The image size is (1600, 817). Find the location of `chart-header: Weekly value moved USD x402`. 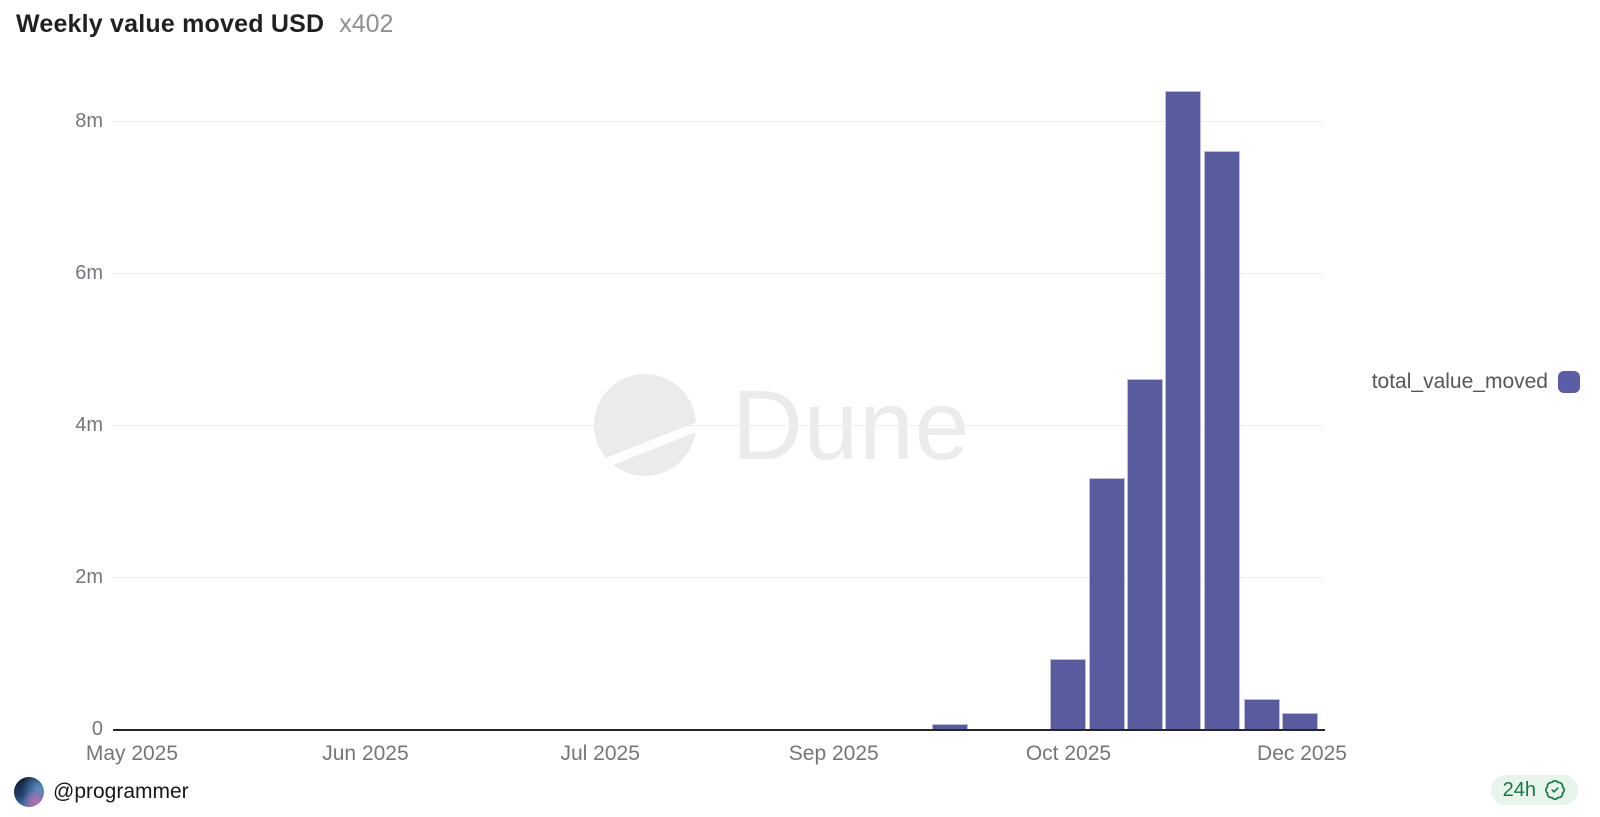

chart-header: Weekly value moved USD x402 is located at coordinates (204, 24).